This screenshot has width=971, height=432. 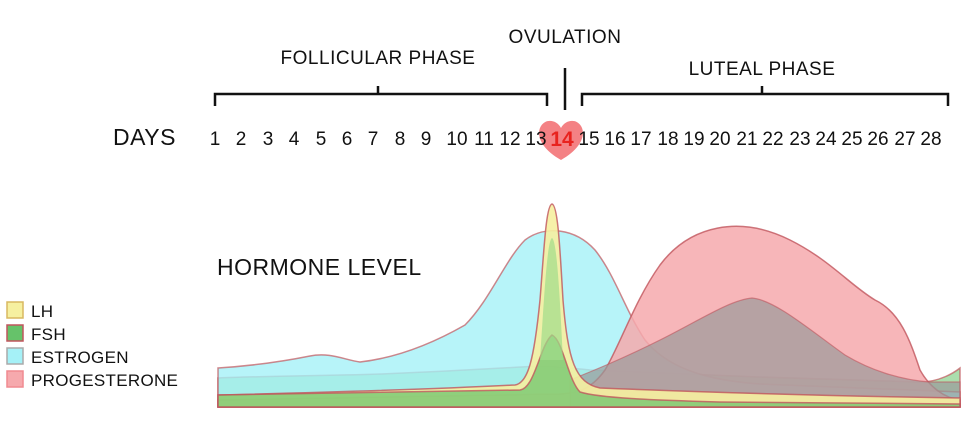 I want to click on day-number: 9, so click(x=426, y=139).